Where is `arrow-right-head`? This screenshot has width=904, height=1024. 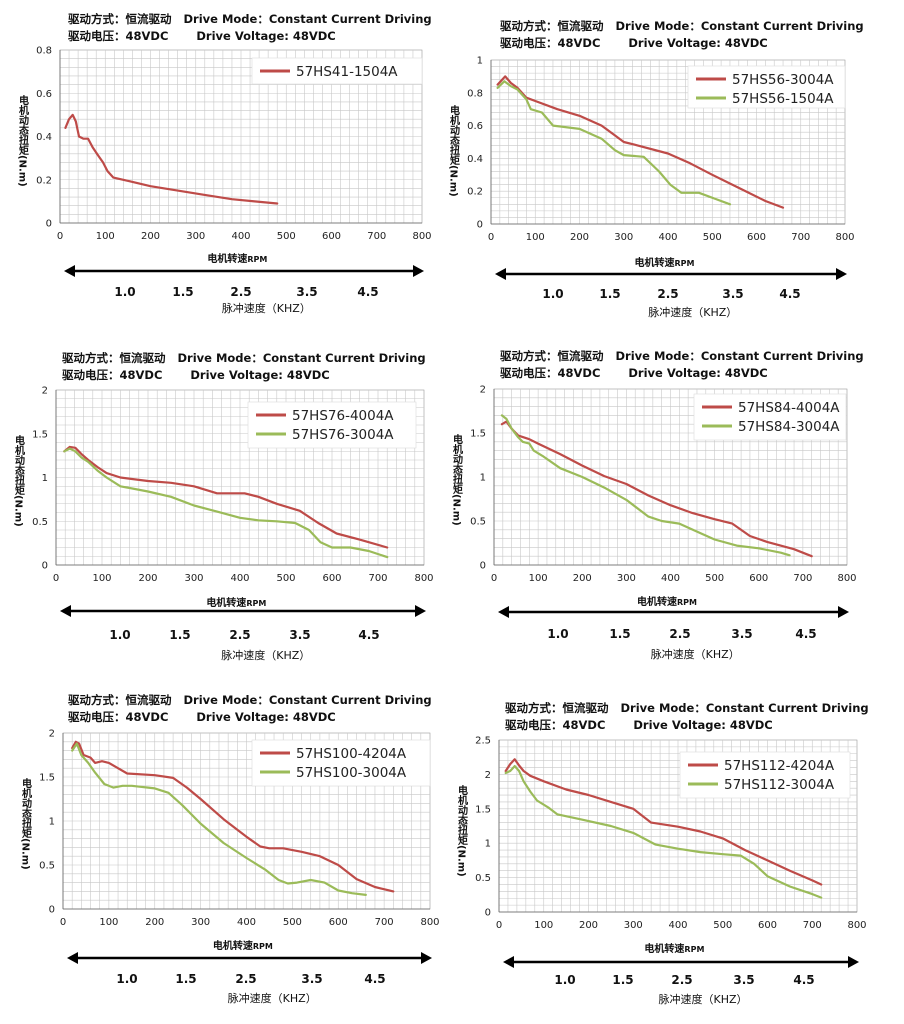
arrow-right-head is located at coordinates (841, 274).